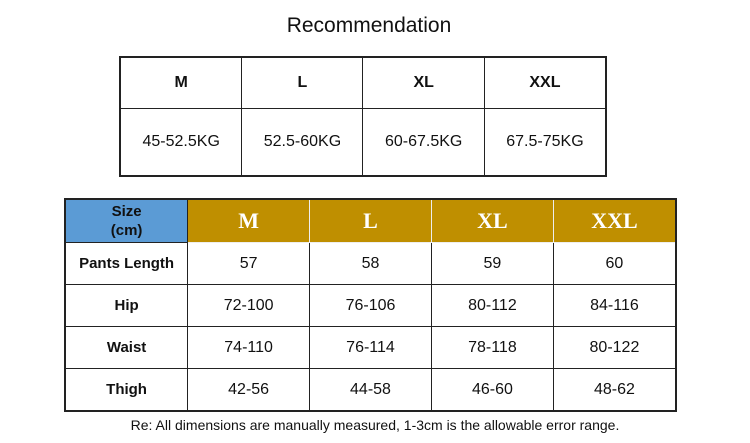 This screenshot has width=750, height=443. What do you see at coordinates (126, 305) in the screenshot?
I see `row-label: Hip` at bounding box center [126, 305].